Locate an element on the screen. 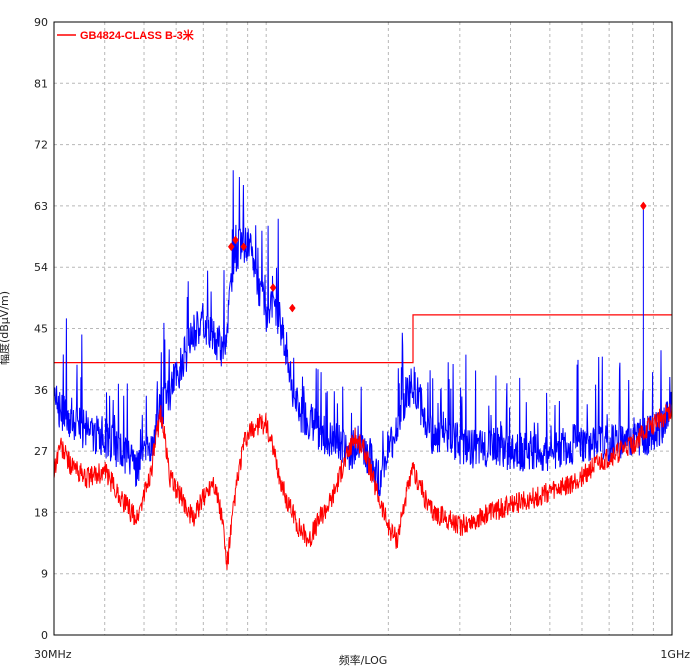 This screenshot has height=667, width=697. peak-markers is located at coordinates (437, 257).